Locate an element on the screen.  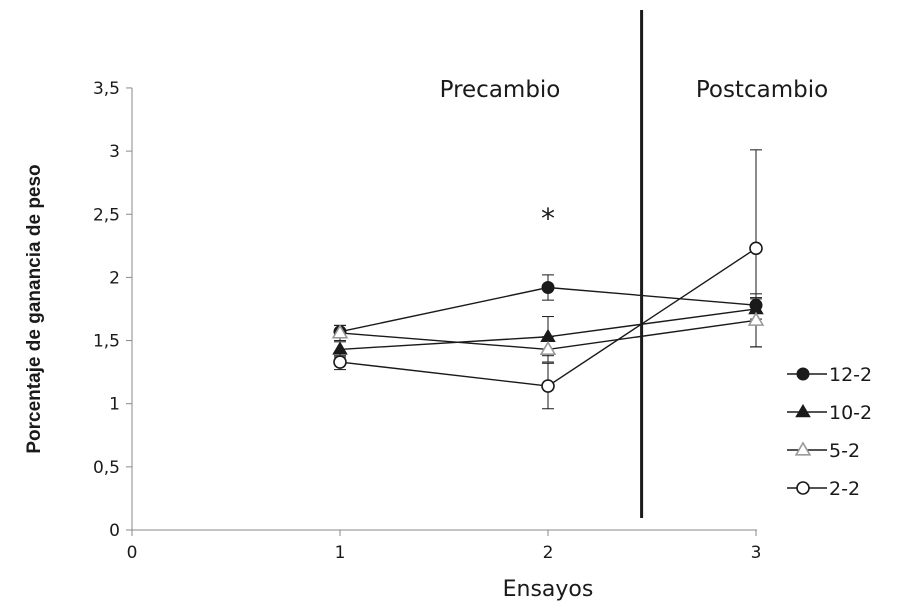
legend-label: 2-2 is located at coordinates (844, 489).